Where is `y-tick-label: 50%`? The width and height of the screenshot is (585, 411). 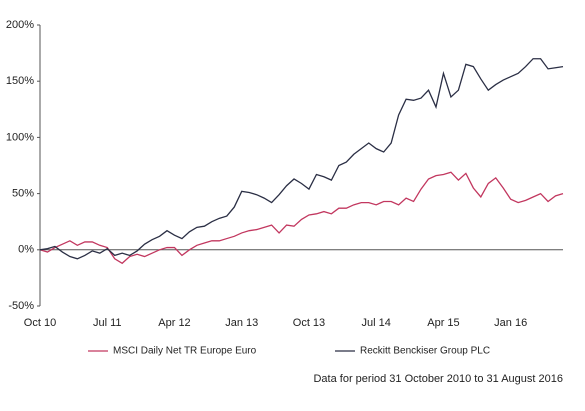
y-tick-label: 50% is located at coordinates (23, 194).